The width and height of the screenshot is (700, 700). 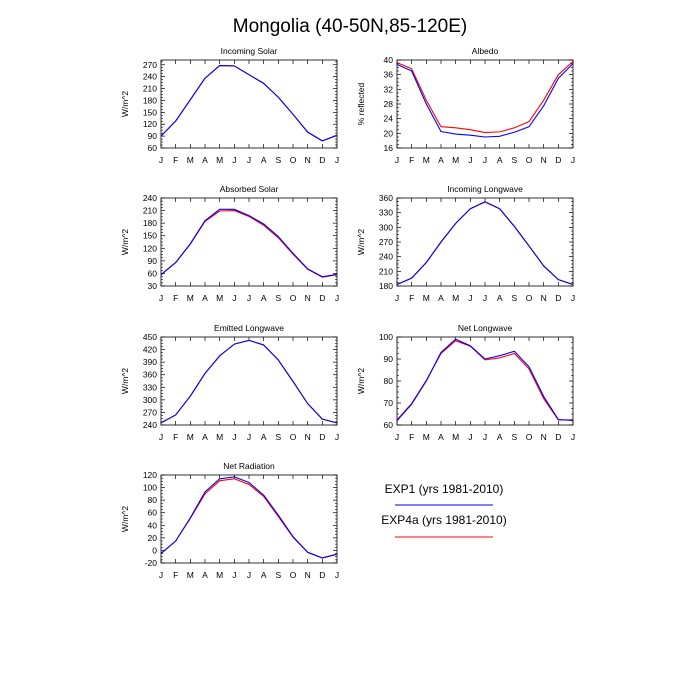 What do you see at coordinates (150, 412) in the screenshot?
I see `y-tick-label: 270` at bounding box center [150, 412].